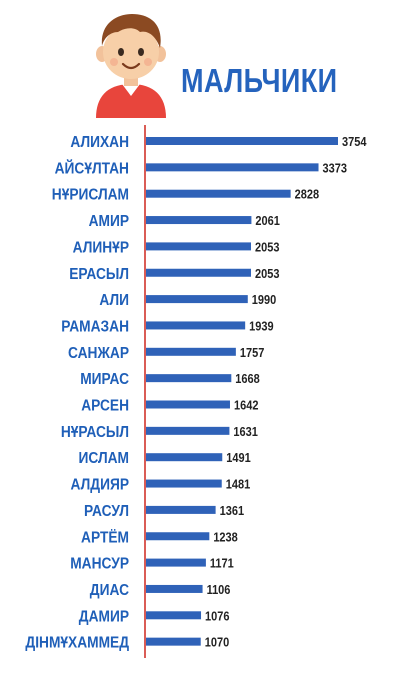 Image resolution: width=420 pixels, height=674 pixels. What do you see at coordinates (109, 221) in the screenshot?
I see `category-label: АМИР` at bounding box center [109, 221].